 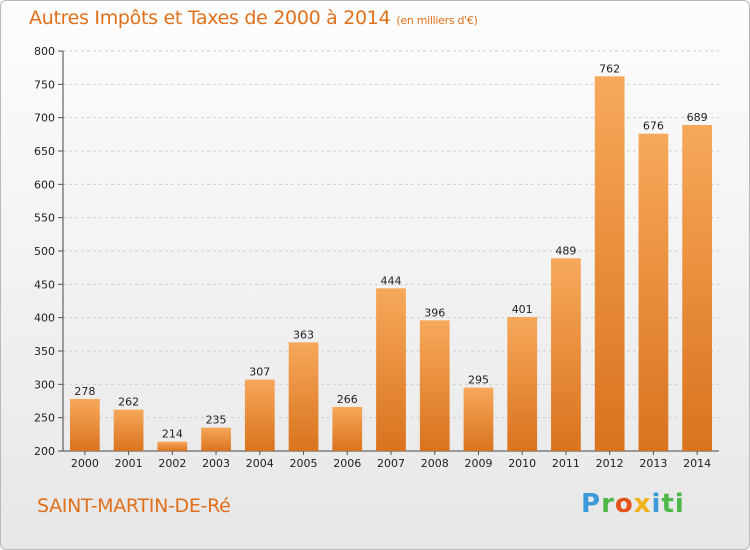 What do you see at coordinates (697, 463) in the screenshot?
I see `x-tick-label: 2014` at bounding box center [697, 463].